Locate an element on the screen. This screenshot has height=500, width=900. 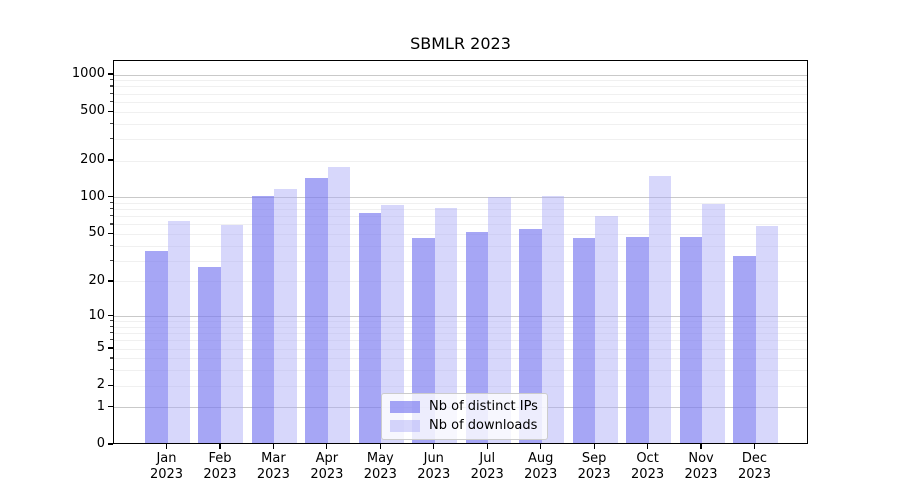
x-tick-label: Feb 2023 is located at coordinates (220, 467).